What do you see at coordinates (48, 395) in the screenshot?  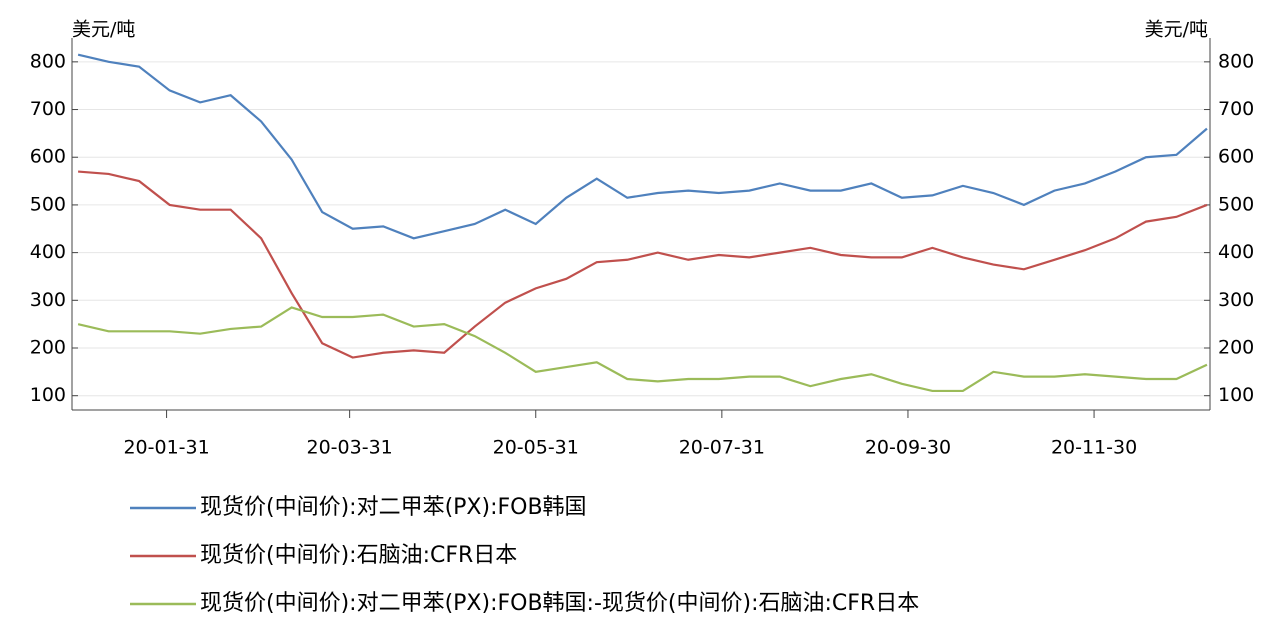 I see `y-tick-label: 100` at bounding box center [48, 395].